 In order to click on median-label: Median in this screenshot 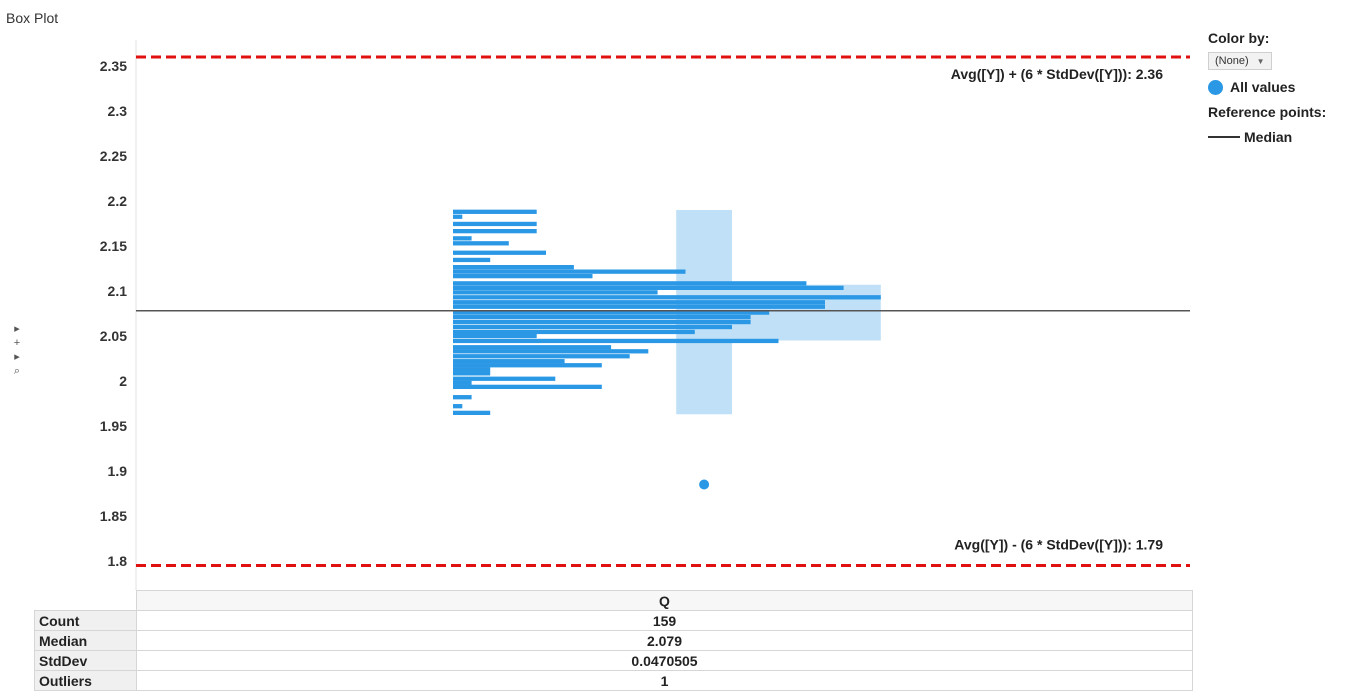, I will do `click(1268, 137)`.